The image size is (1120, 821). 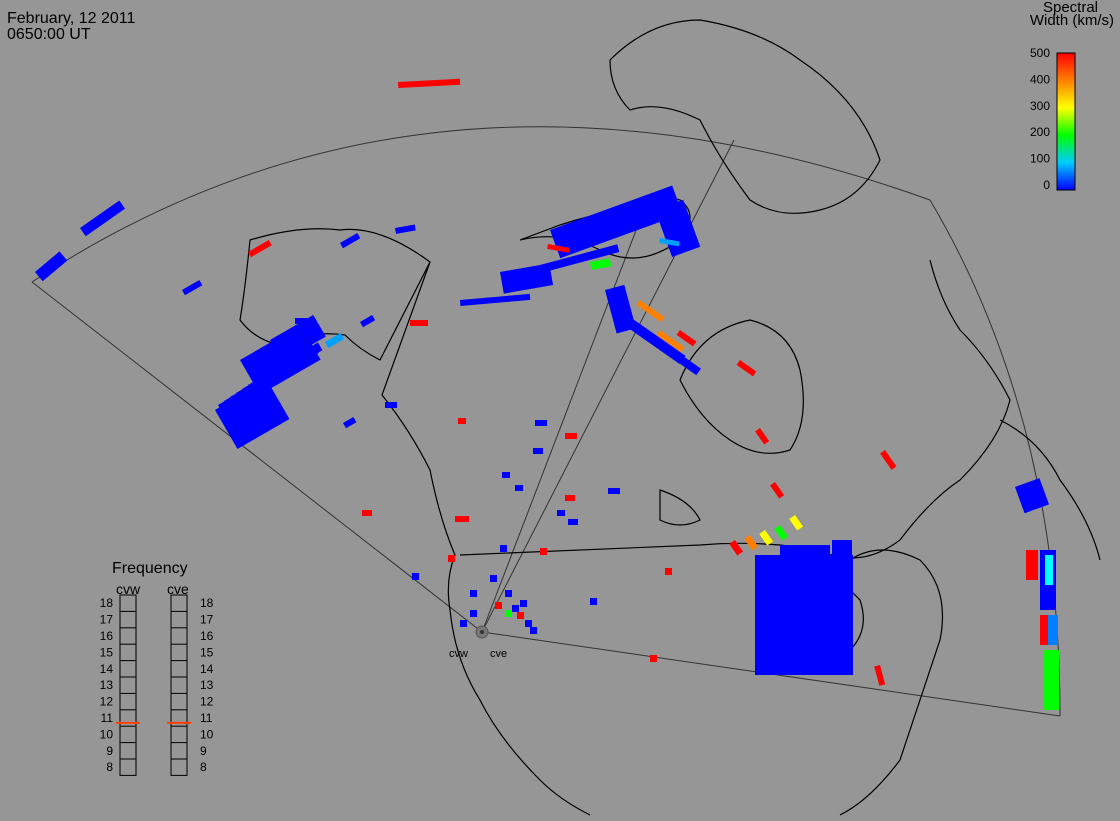 What do you see at coordinates (128, 589) in the screenshot?
I see `frequency-cvw-header: cvw` at bounding box center [128, 589].